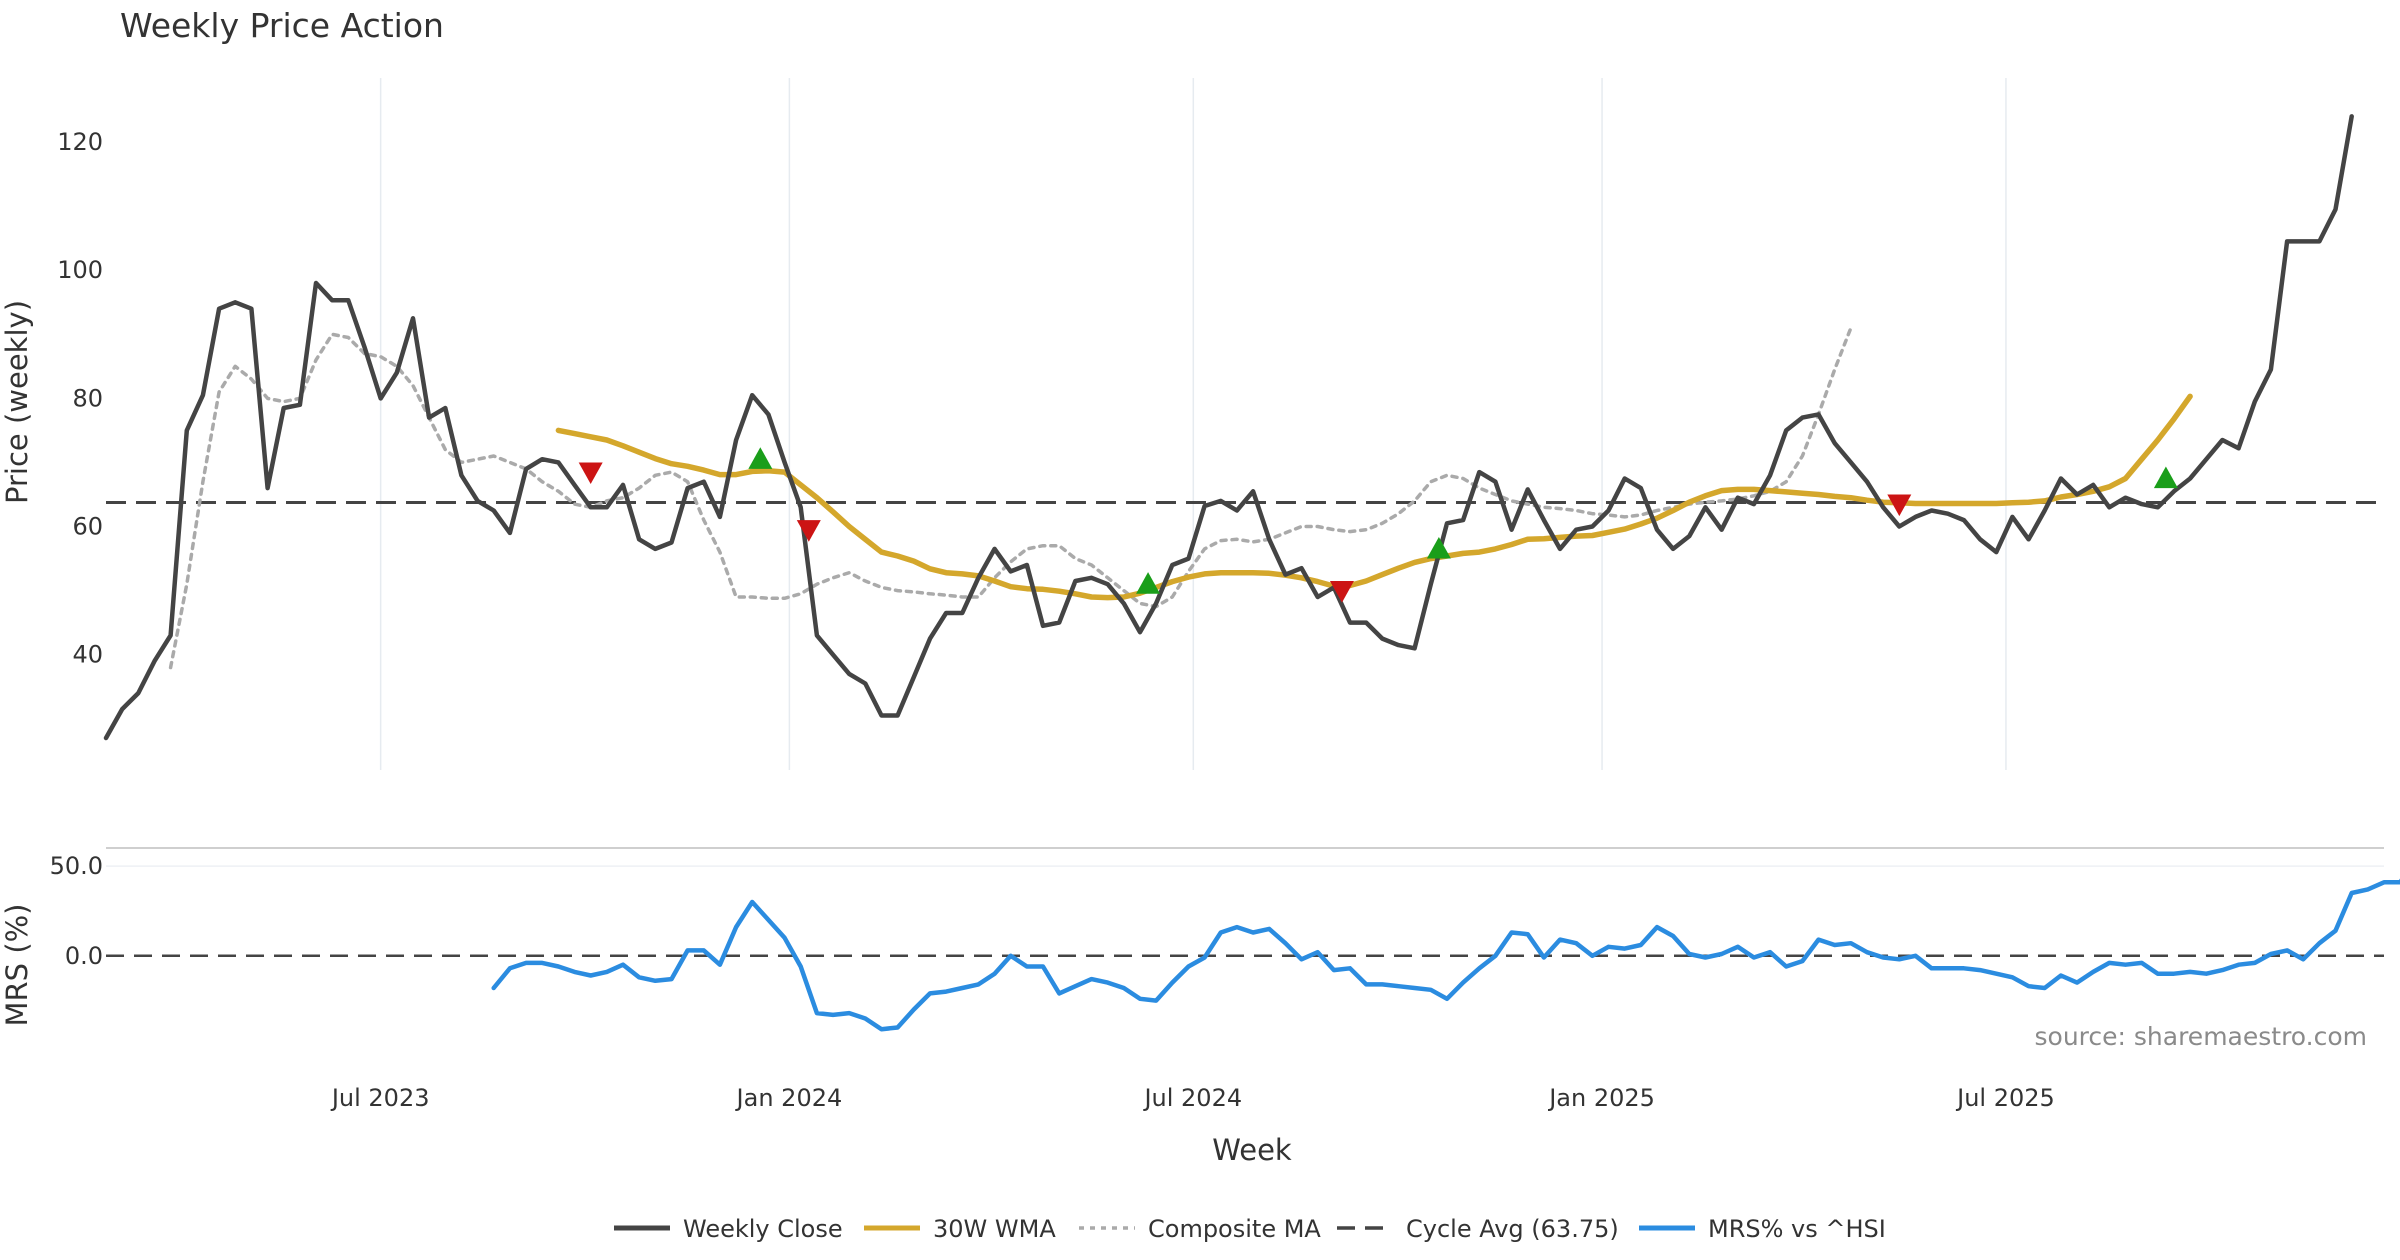  I want to click on mrs-y-tick-1: 0.0, so click(84, 956).